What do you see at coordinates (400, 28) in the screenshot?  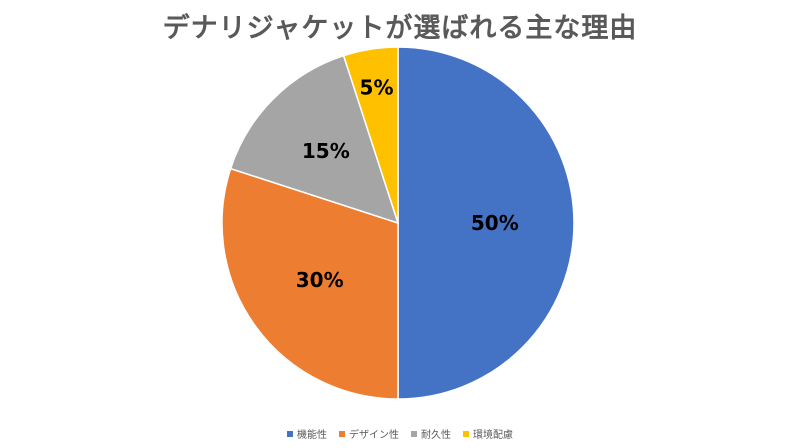 I see `chart-title: デナリジャケットが選ばれる主な理由` at bounding box center [400, 28].